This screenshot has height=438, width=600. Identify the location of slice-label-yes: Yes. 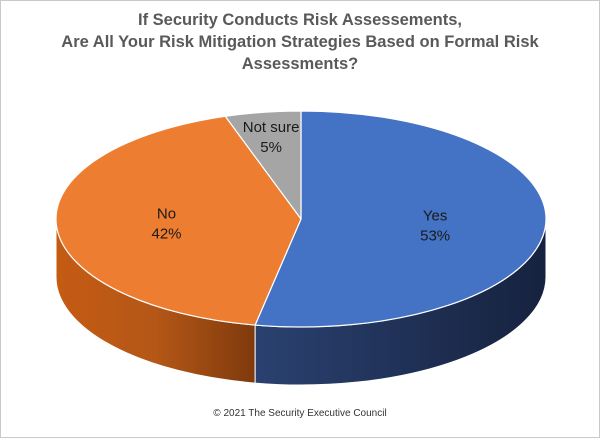
(435, 216).